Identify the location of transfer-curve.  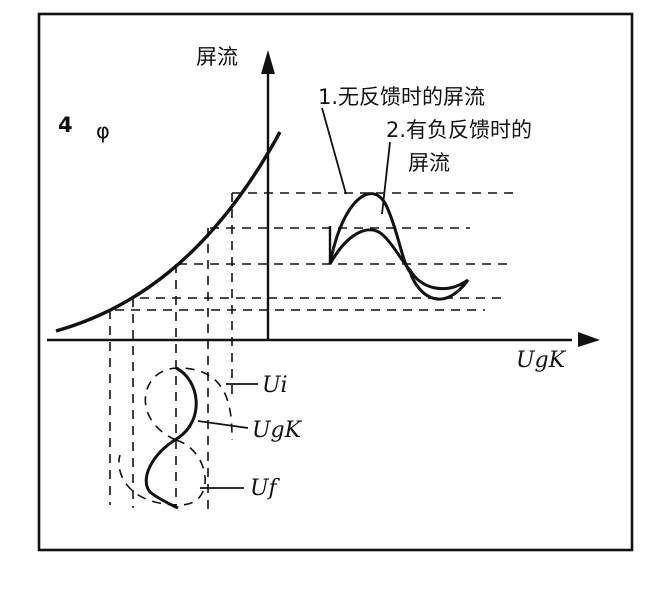
(168, 232).